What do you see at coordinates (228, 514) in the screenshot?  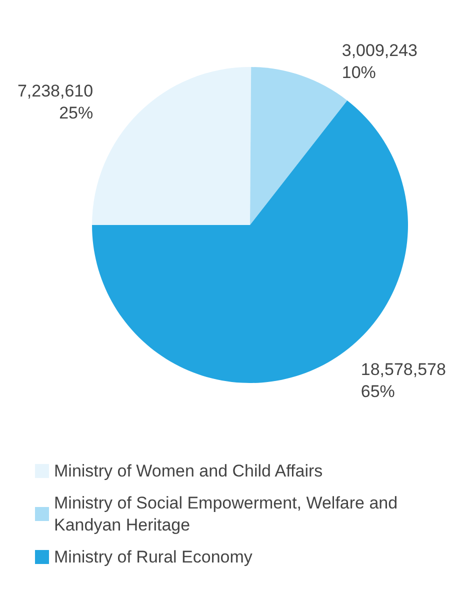 I see `legend-label: Ministry of Social Empowerment, Welfare and Kandyan Heritage` at bounding box center [228, 514].